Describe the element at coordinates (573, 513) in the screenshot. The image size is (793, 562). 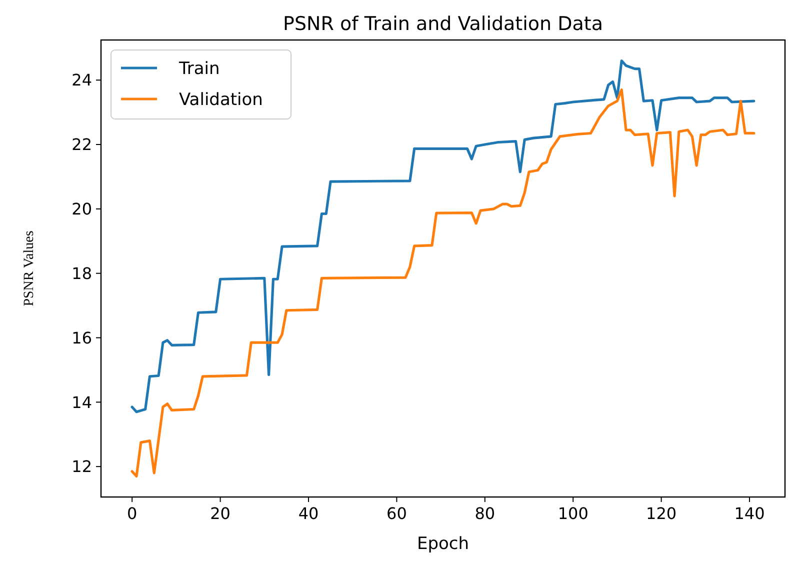
I see `x-tick-label: 100` at that location.